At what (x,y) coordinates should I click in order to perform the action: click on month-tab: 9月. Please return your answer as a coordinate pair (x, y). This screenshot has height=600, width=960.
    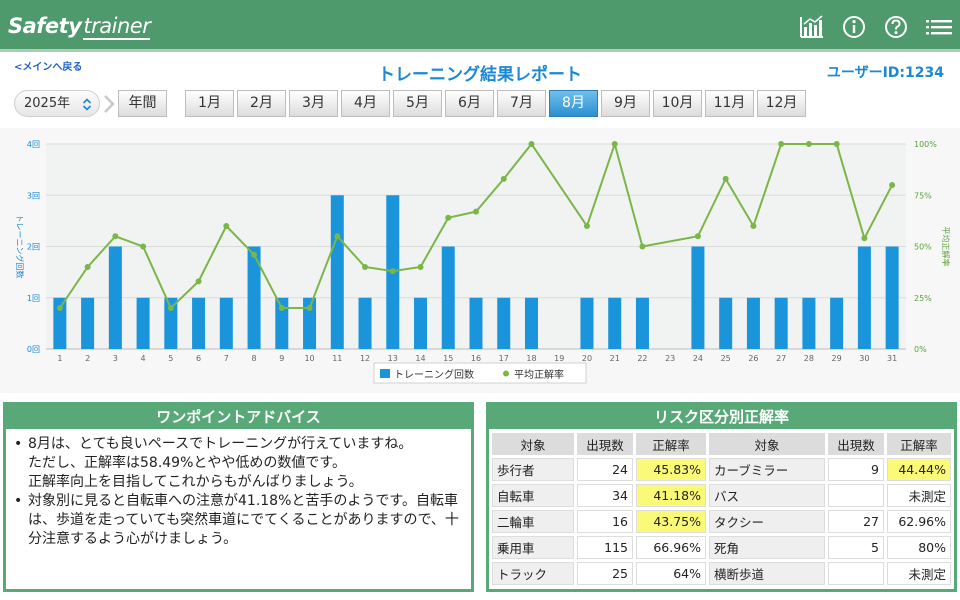
    Looking at the image, I should click on (625, 103).